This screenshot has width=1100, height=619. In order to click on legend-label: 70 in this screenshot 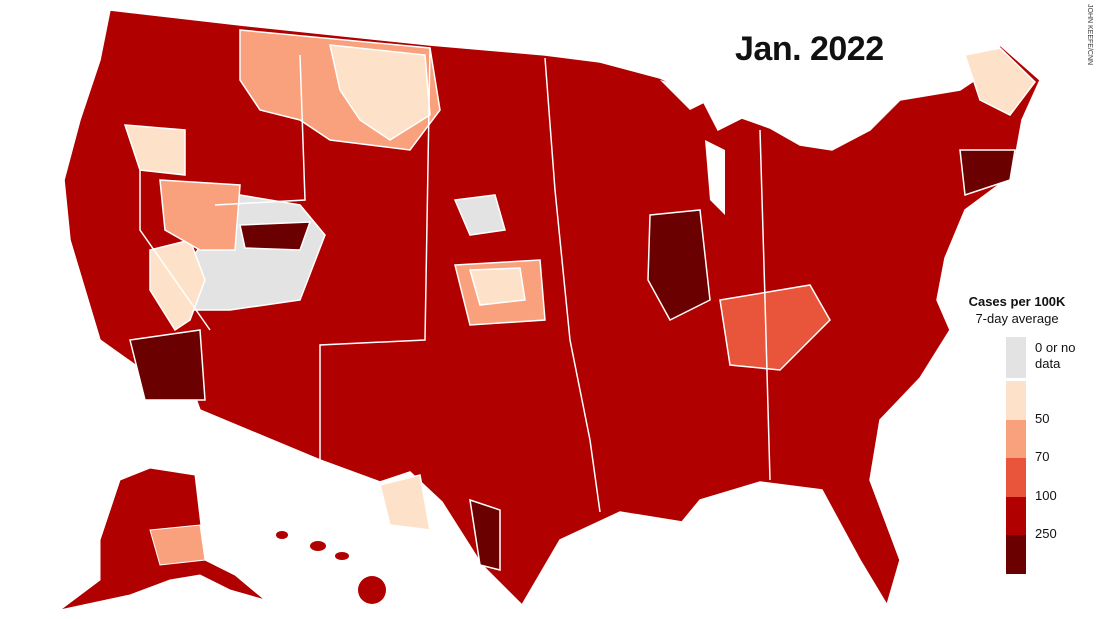, I will do `click(1042, 456)`.